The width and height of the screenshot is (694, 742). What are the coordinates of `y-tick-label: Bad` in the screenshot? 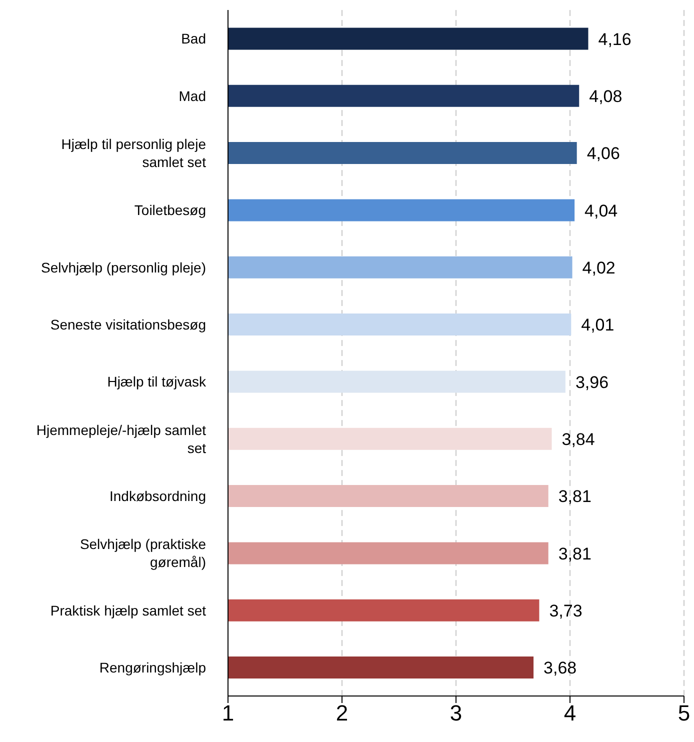 It's located at (193, 38).